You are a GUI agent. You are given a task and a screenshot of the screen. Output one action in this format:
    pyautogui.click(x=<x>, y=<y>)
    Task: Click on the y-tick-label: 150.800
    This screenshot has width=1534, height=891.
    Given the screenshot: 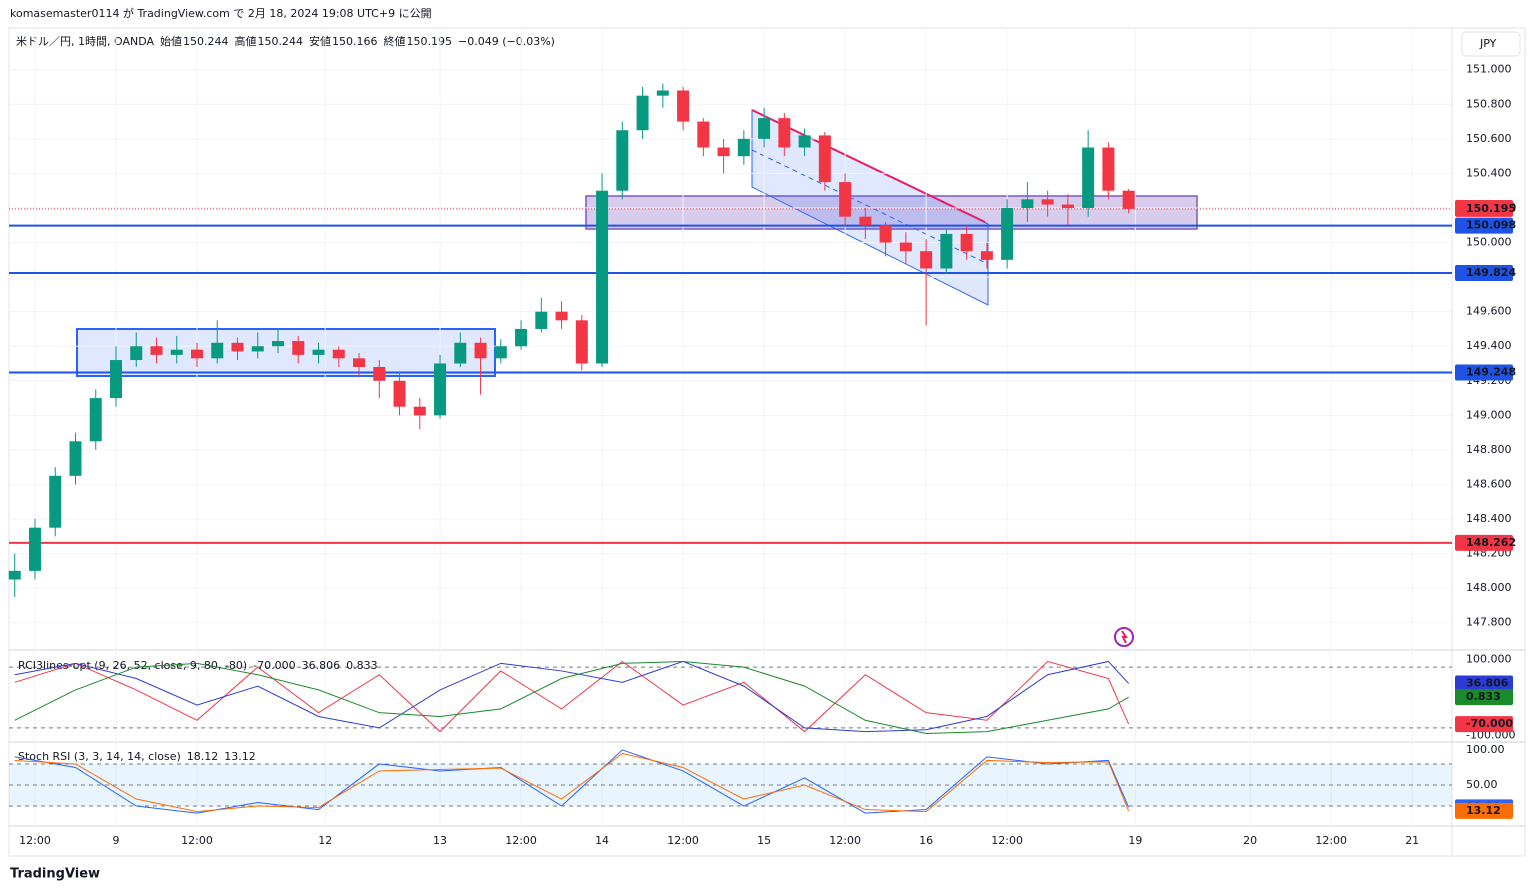 What is the action you would take?
    pyautogui.click(x=1489, y=103)
    